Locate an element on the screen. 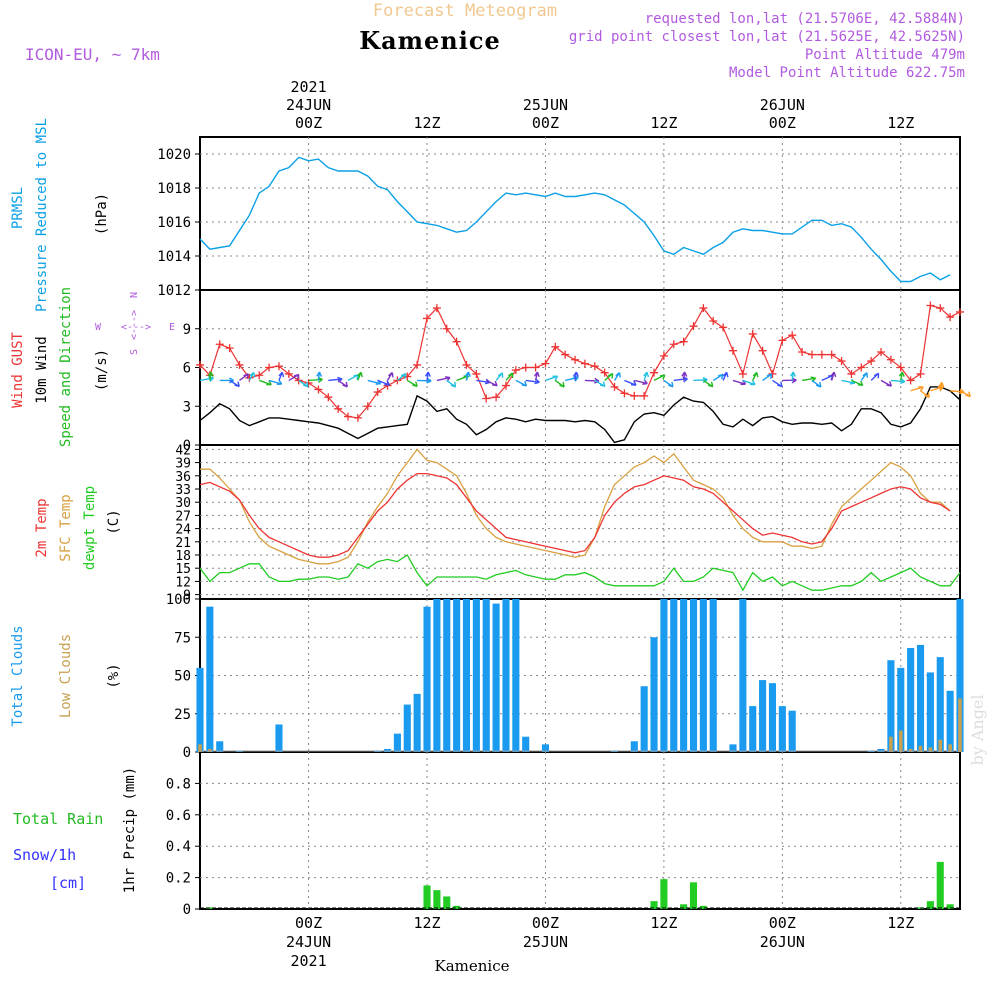 The width and height of the screenshot is (1000, 1004). wind-unit: (m/s) is located at coordinates (102, 370).